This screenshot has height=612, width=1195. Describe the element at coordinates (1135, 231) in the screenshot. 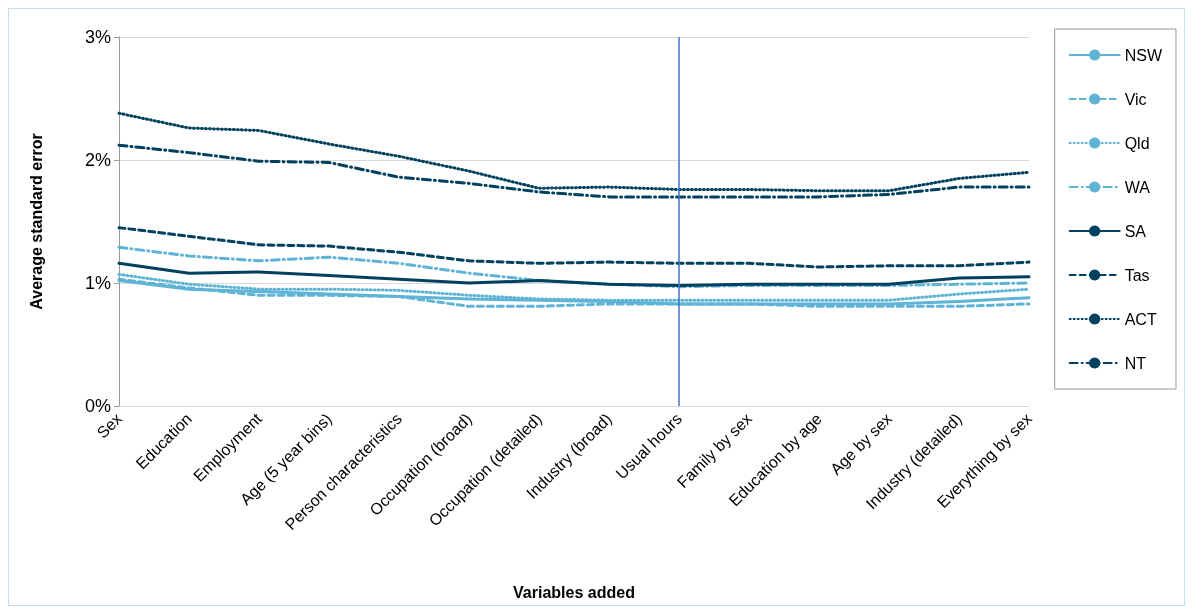

I see `legend-label: SA` at that location.